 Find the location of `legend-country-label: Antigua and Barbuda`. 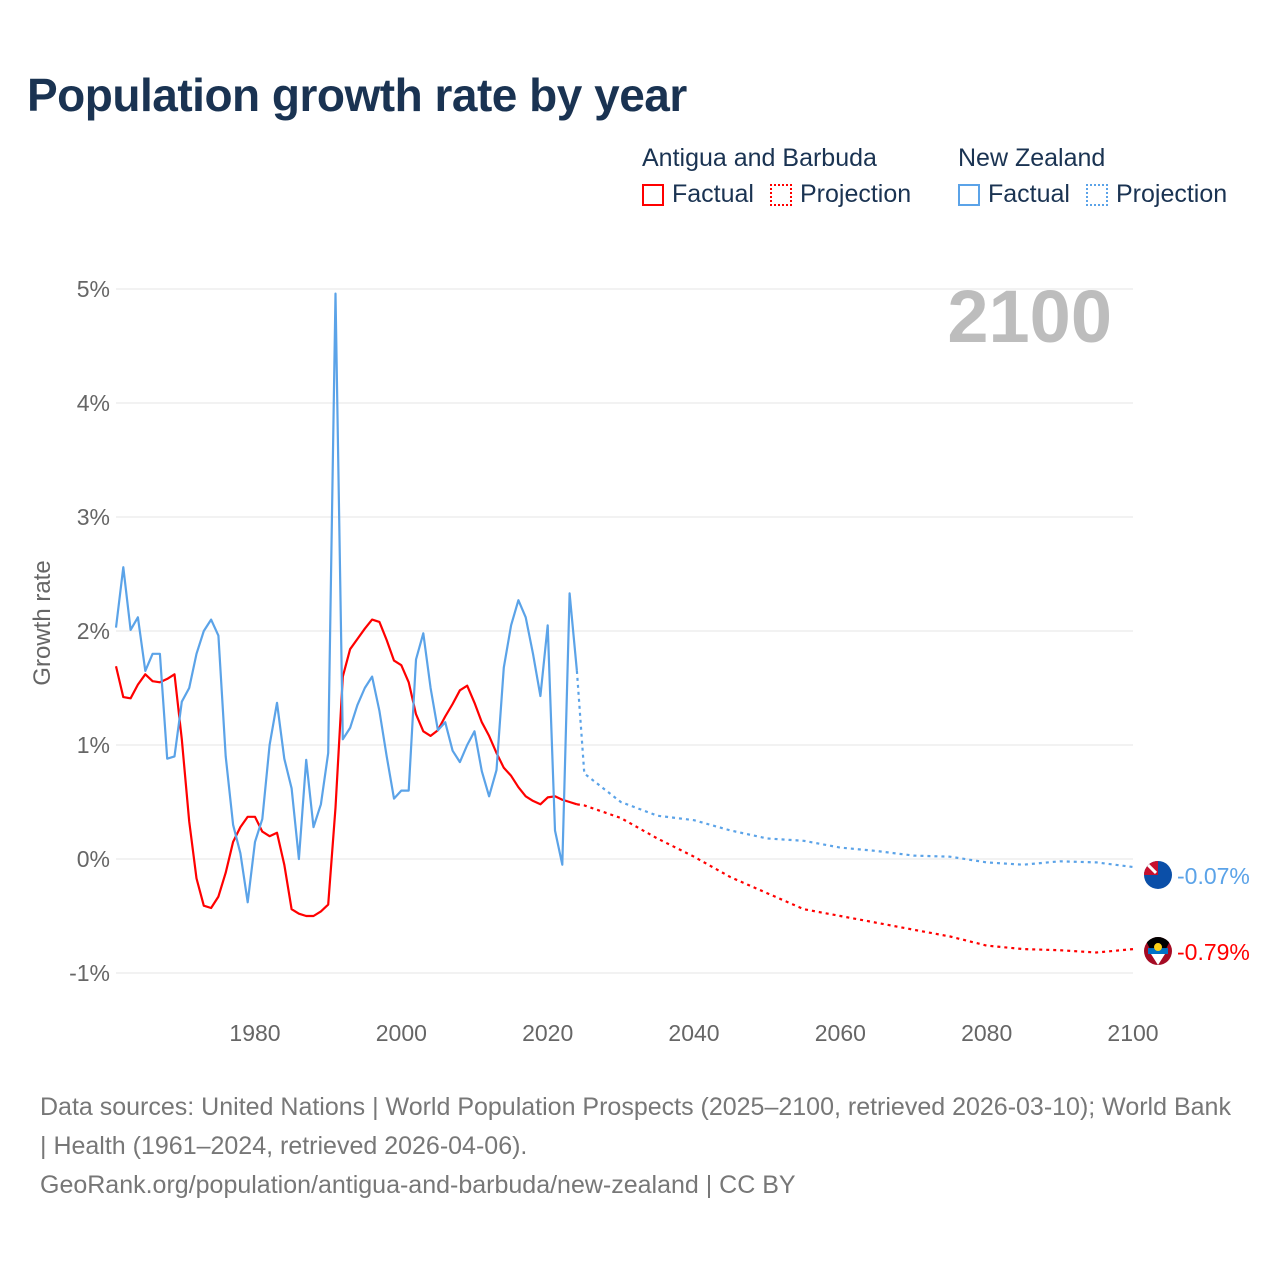

legend-country-label: Antigua and Barbuda is located at coordinates (759, 158).